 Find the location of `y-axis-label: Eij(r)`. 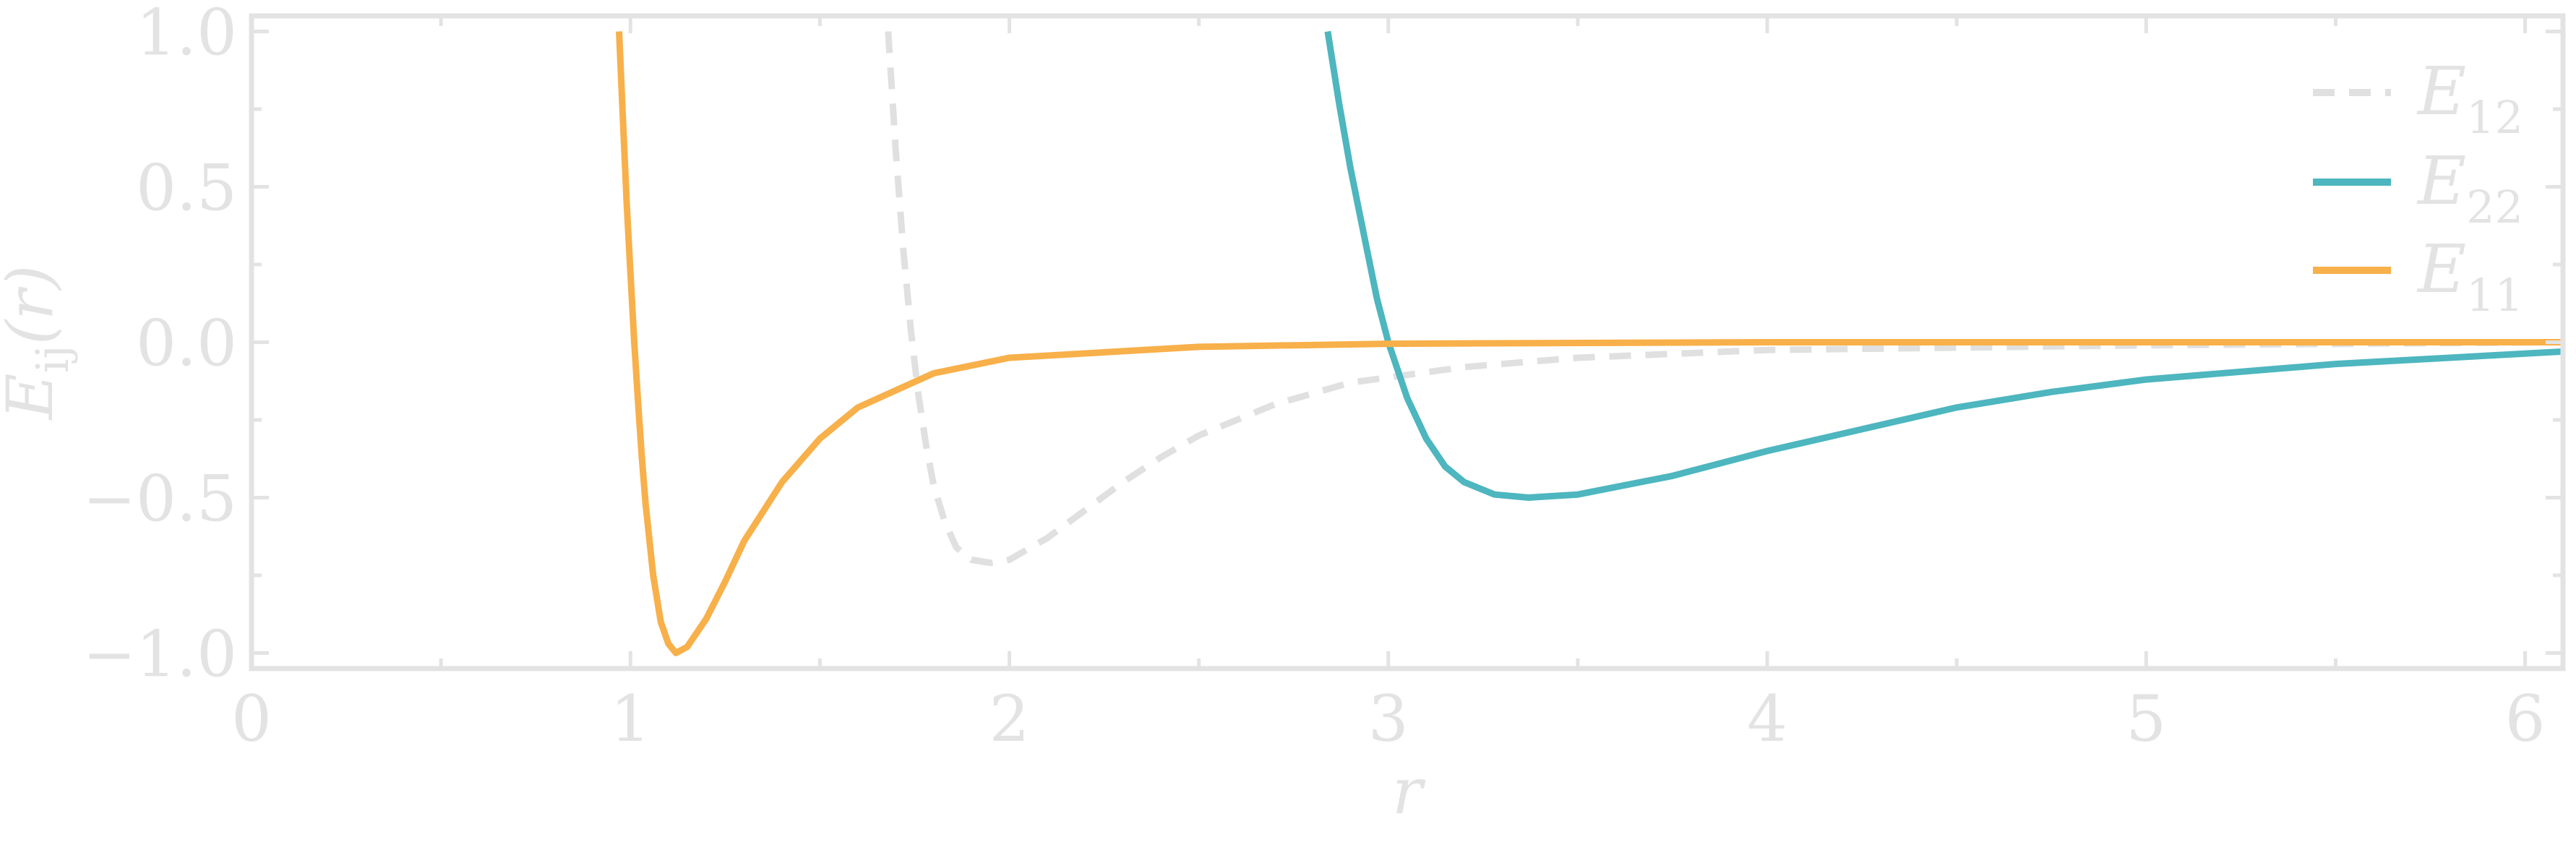

y-axis-label: Eij(r) is located at coordinates (40, 343).